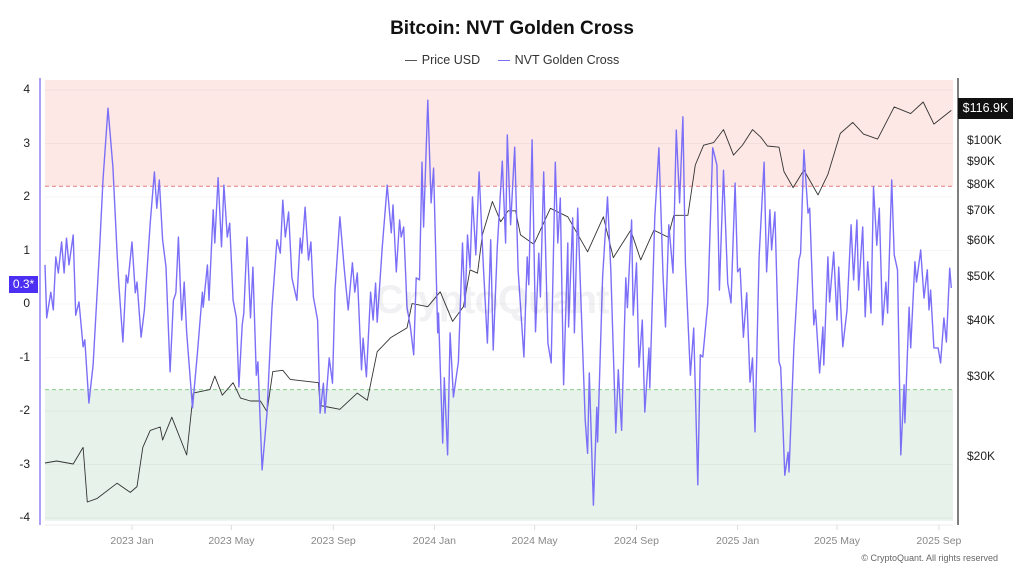  Describe the element at coordinates (981, 160) in the screenshot. I see `right-axis-tick-label: $90K` at that location.